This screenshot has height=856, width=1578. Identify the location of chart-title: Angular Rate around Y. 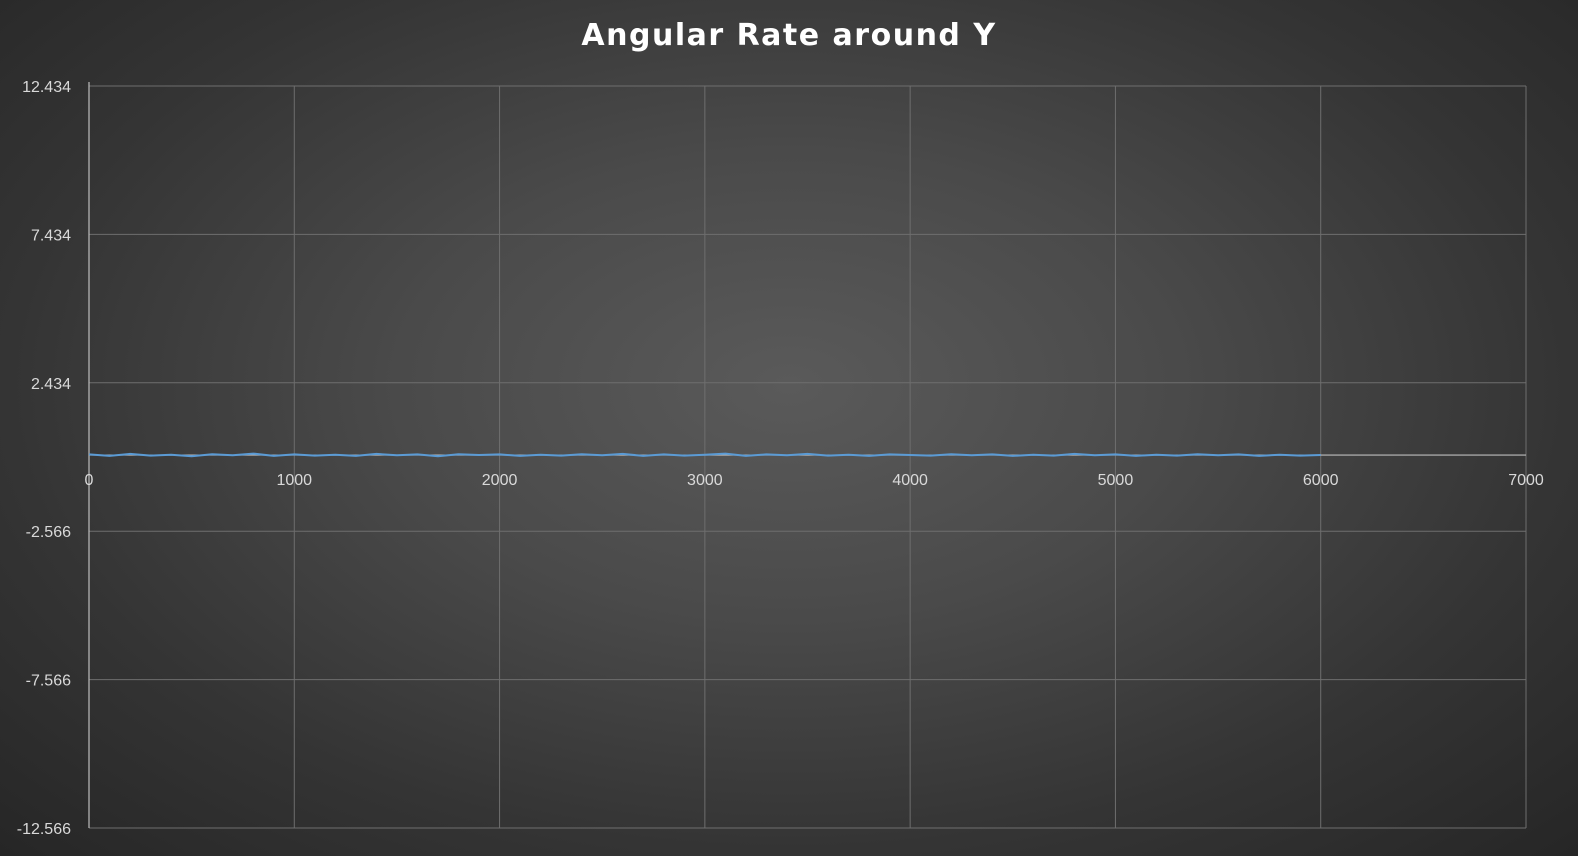
(789, 35).